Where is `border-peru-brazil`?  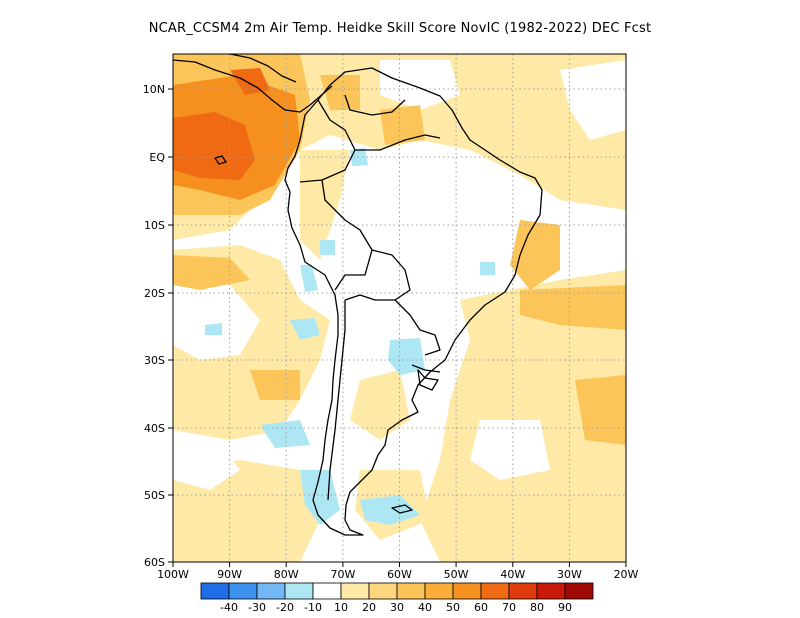 border-peru-brazil is located at coordinates (347, 235).